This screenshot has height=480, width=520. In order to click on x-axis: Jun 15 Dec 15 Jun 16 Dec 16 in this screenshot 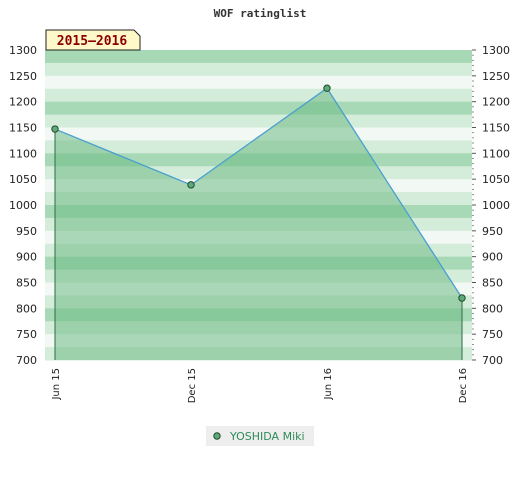, I will do `click(260, 385)`.